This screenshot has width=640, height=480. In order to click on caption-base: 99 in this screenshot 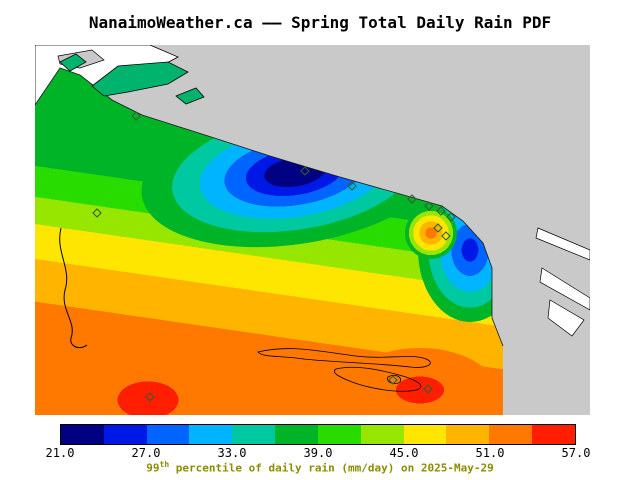, I will do `click(153, 468)`.